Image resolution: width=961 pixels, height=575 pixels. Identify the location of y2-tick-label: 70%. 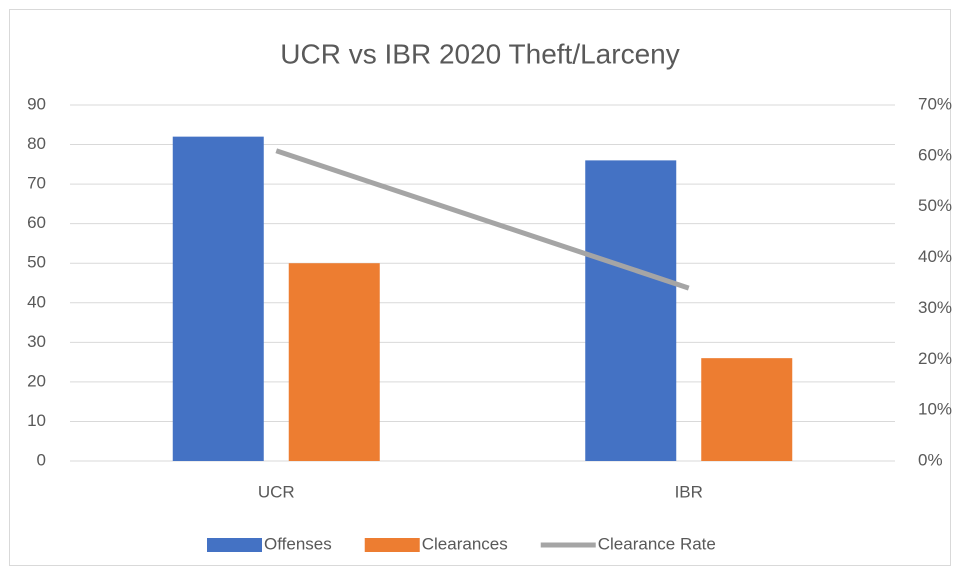
(935, 103).